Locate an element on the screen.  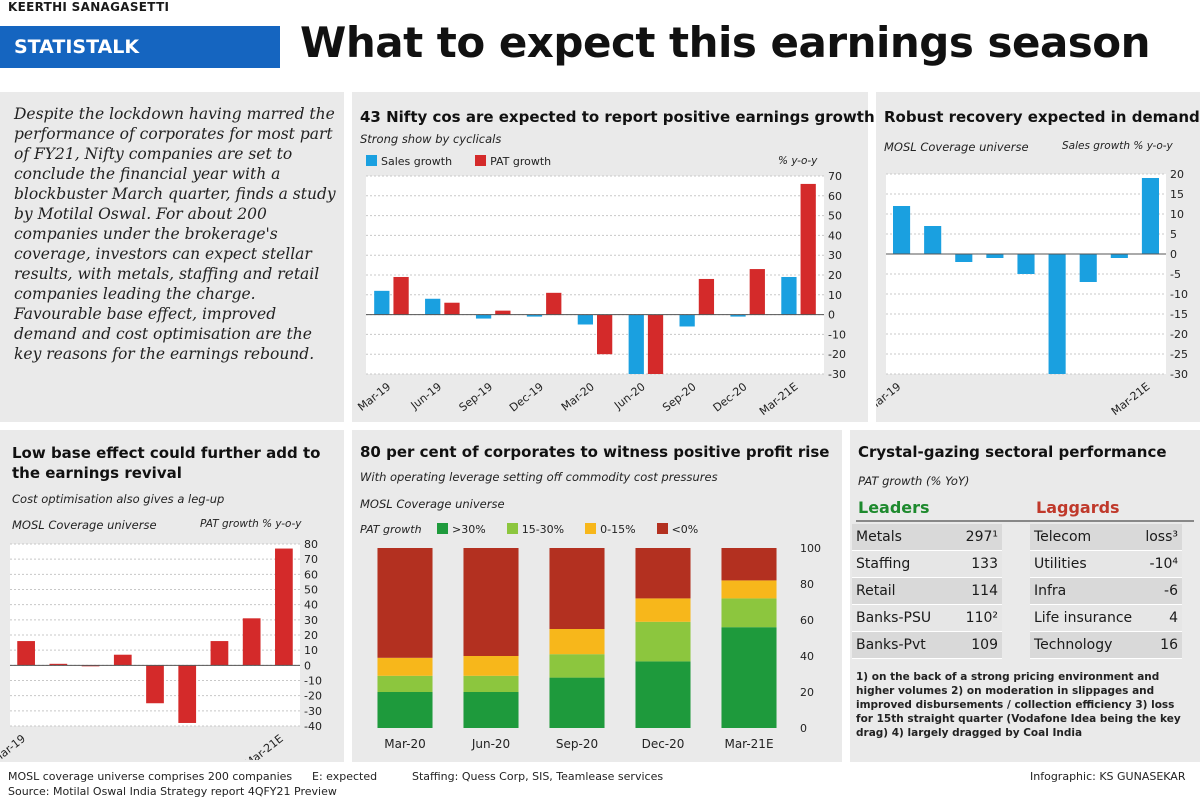
y-tick-label: 80 is located at coordinates (311, 544).